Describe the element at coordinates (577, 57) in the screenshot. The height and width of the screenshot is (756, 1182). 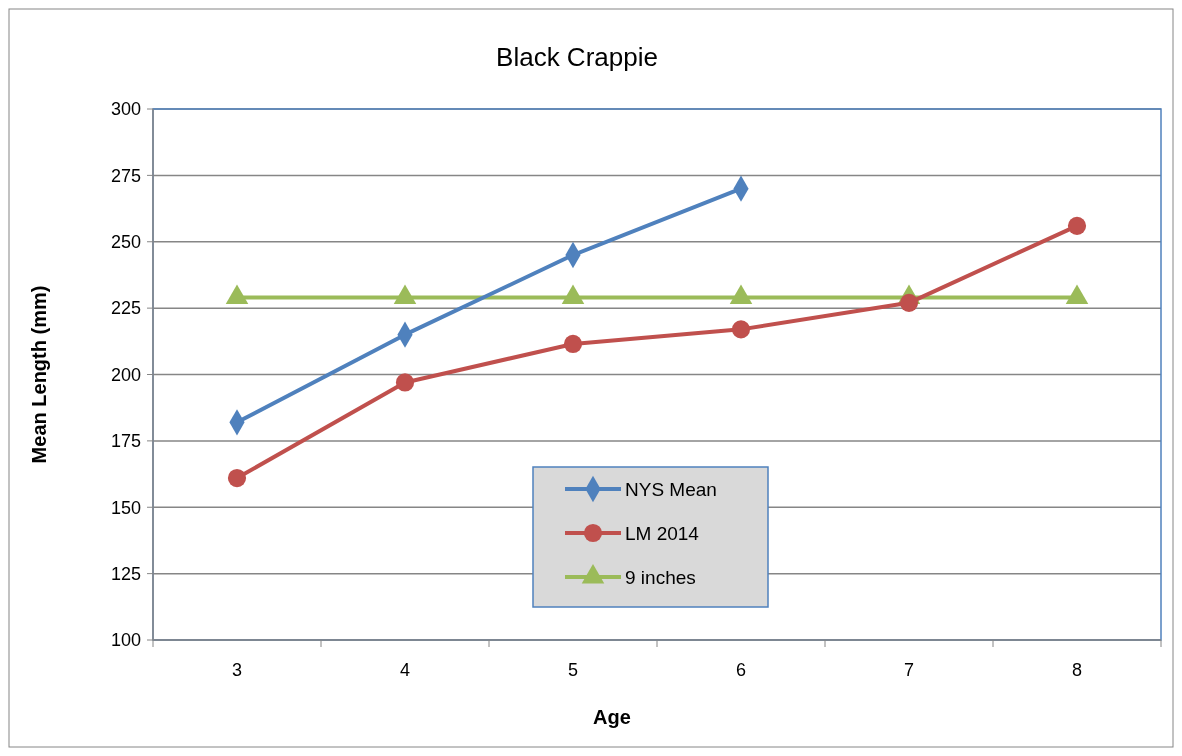
I see `chart-title: Black Crappie` at that location.